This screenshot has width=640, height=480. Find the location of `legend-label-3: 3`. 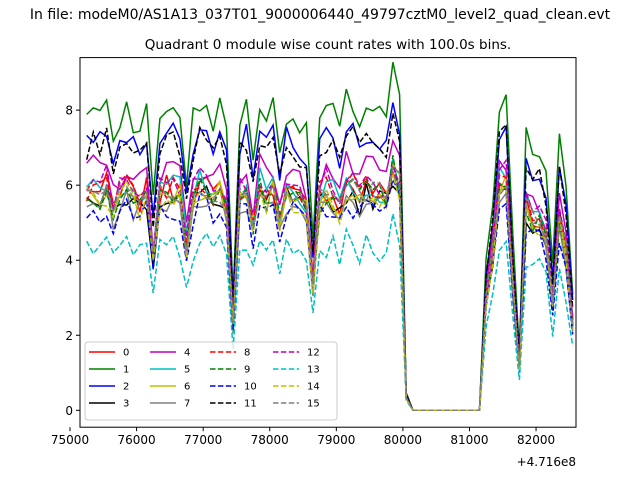

legend-label-3: 3 is located at coordinates (126, 404).